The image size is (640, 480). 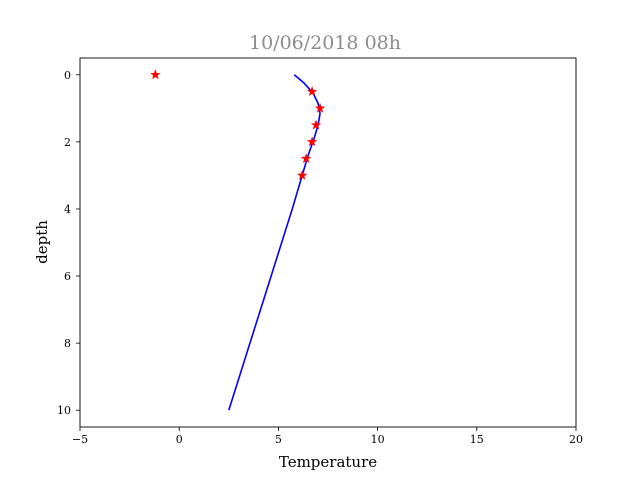 What do you see at coordinates (64, 410) in the screenshot?
I see `y-tick-label: 10` at bounding box center [64, 410].